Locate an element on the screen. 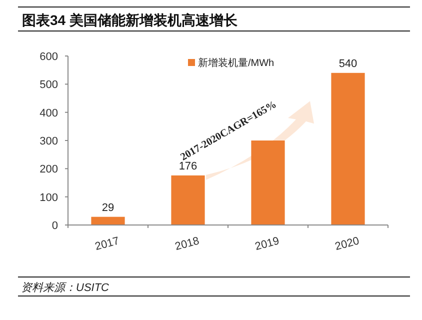 This screenshot has width=422, height=320. x-tick-label: 2017 is located at coordinates (107, 244).